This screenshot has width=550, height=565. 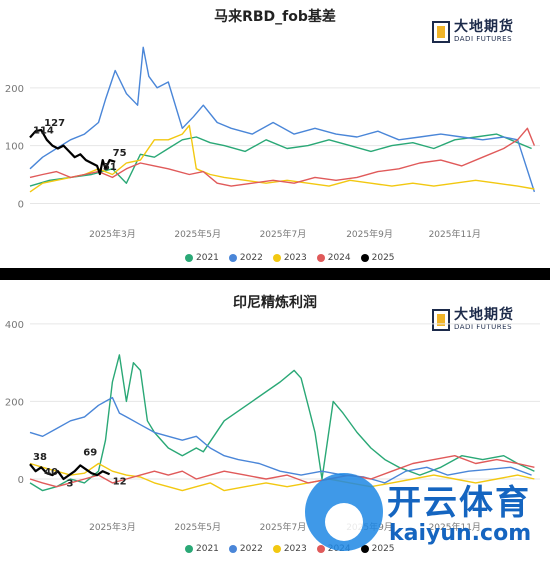 I want to click on chart-title: 印尼精炼利润, so click(x=275, y=303).